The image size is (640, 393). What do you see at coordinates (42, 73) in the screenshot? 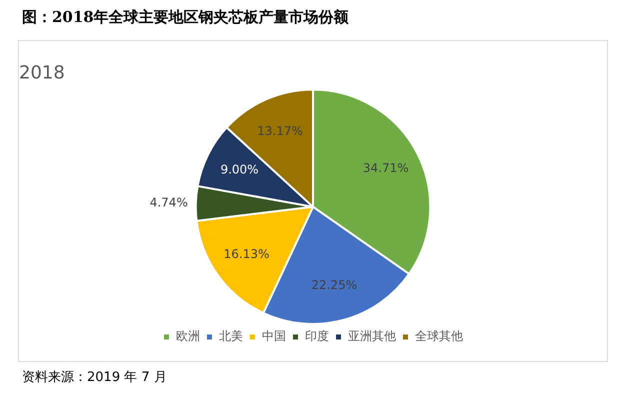
I see `chart-subtitle: 2018` at bounding box center [42, 73].